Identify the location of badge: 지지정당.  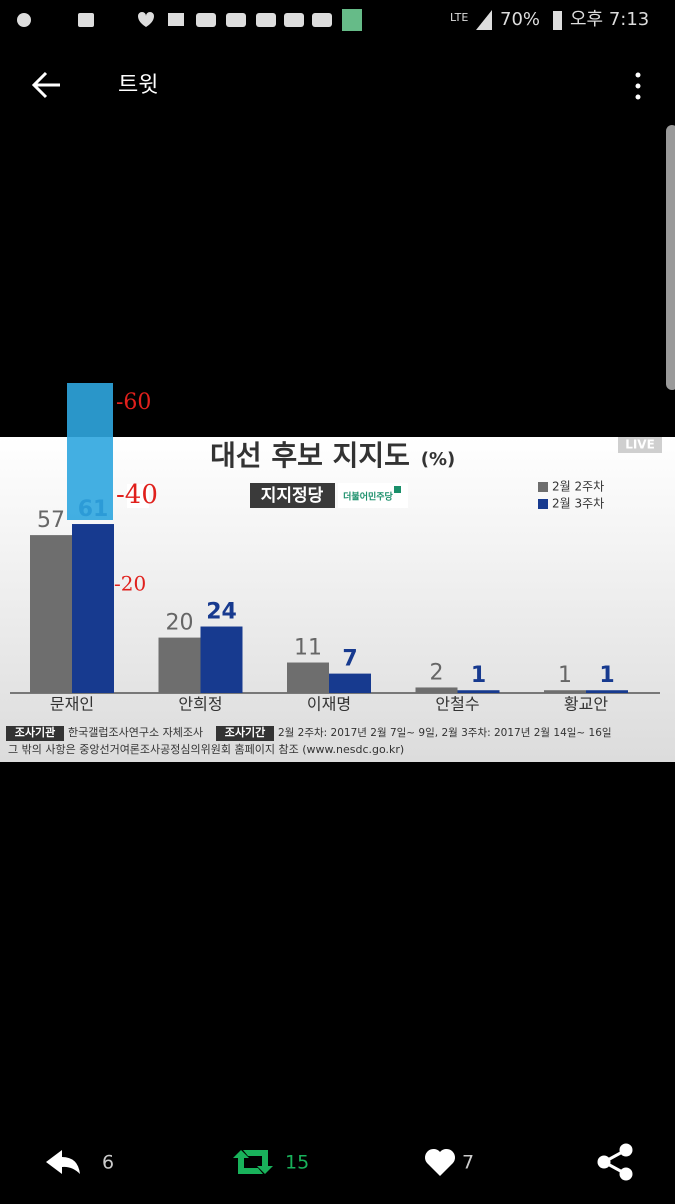
(292, 496).